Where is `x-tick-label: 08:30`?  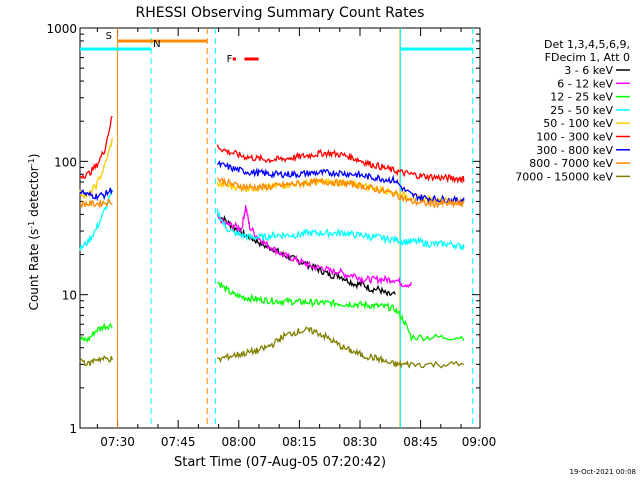 x-tick-label: 08:30 is located at coordinates (360, 442).